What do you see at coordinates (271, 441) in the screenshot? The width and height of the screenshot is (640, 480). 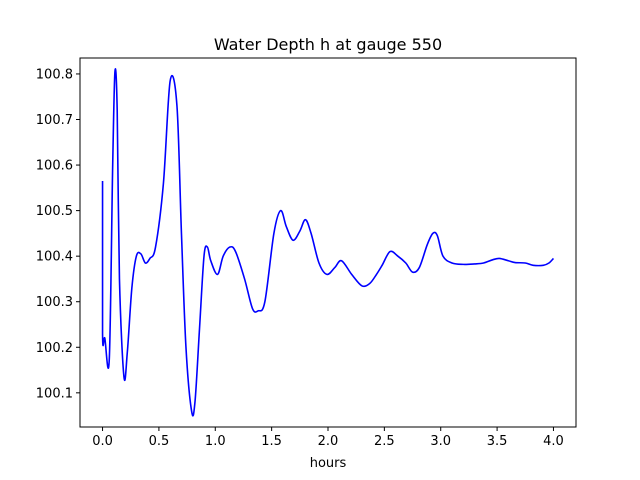 I see `x-tick-label: 1.5` at bounding box center [271, 441].